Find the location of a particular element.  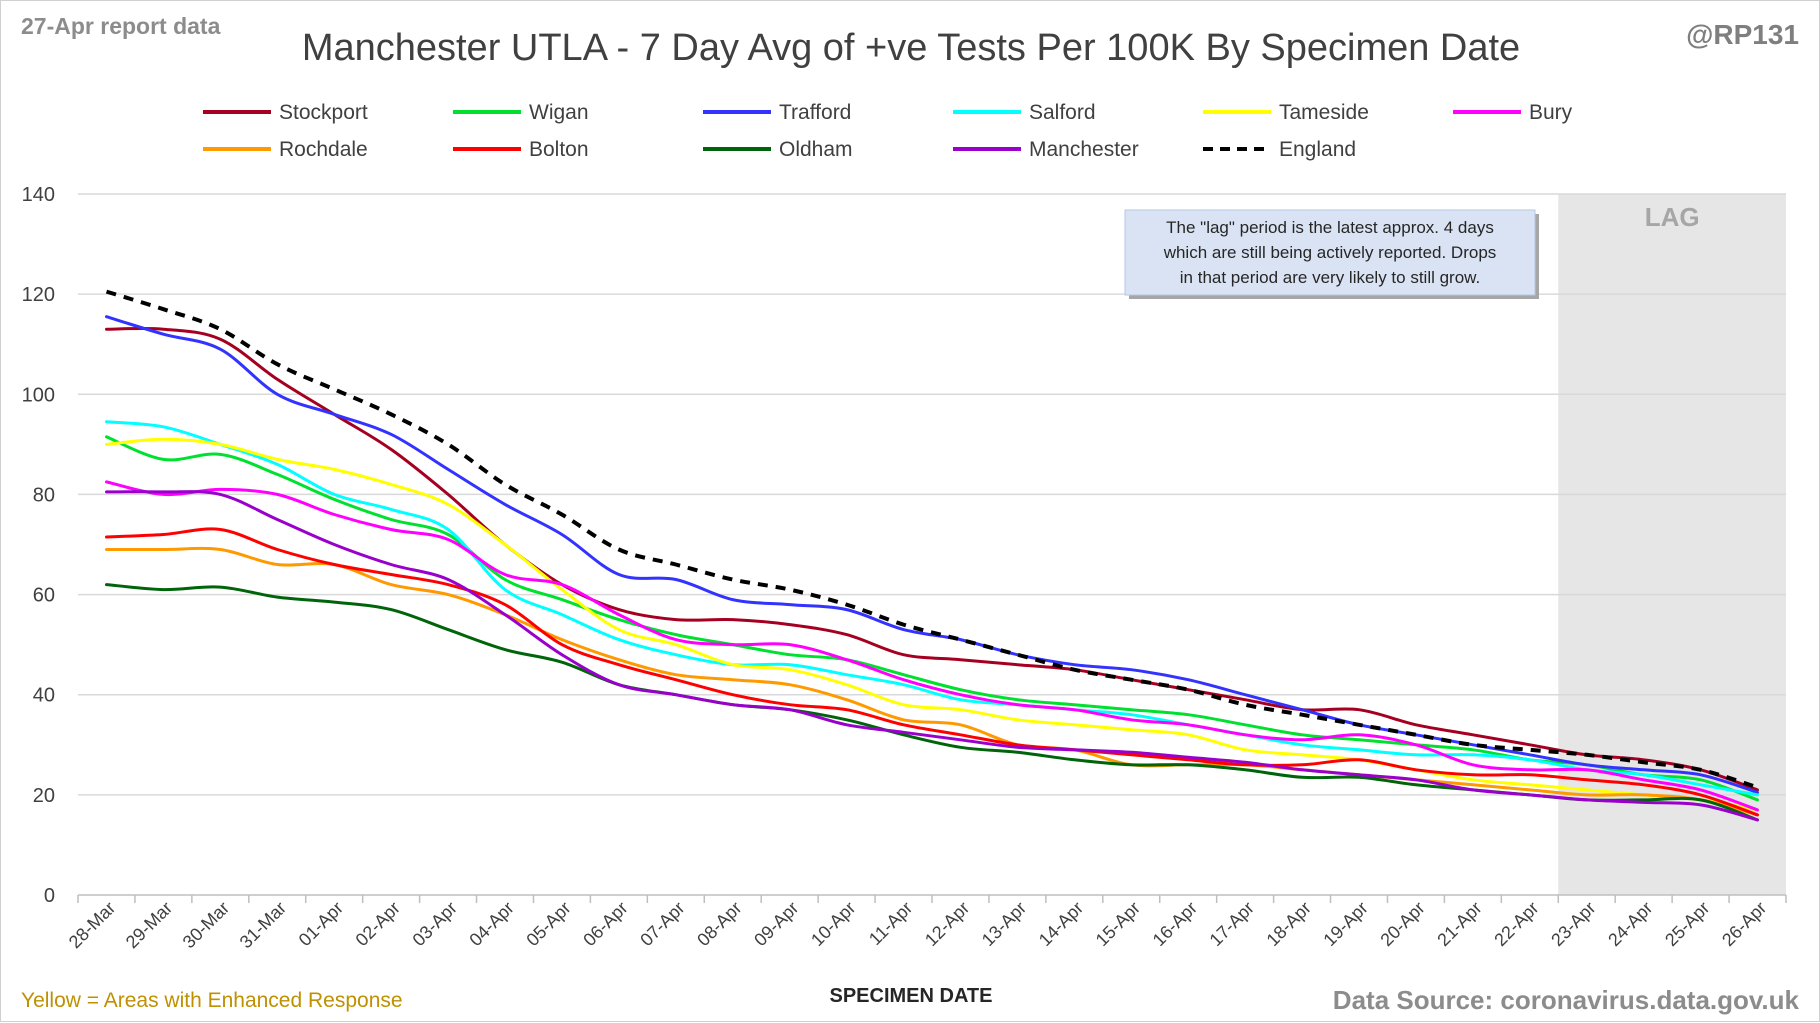

y-tick-label: 140 is located at coordinates (38, 195).